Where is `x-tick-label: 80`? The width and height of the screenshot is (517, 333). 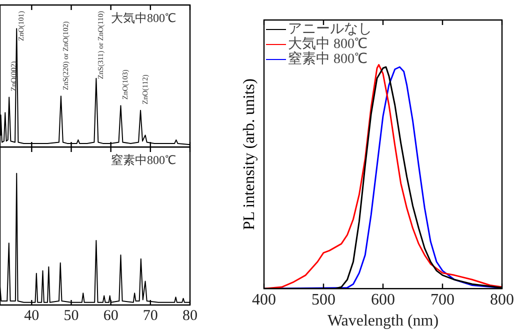 x-tick-label: 80 is located at coordinates (190, 316).